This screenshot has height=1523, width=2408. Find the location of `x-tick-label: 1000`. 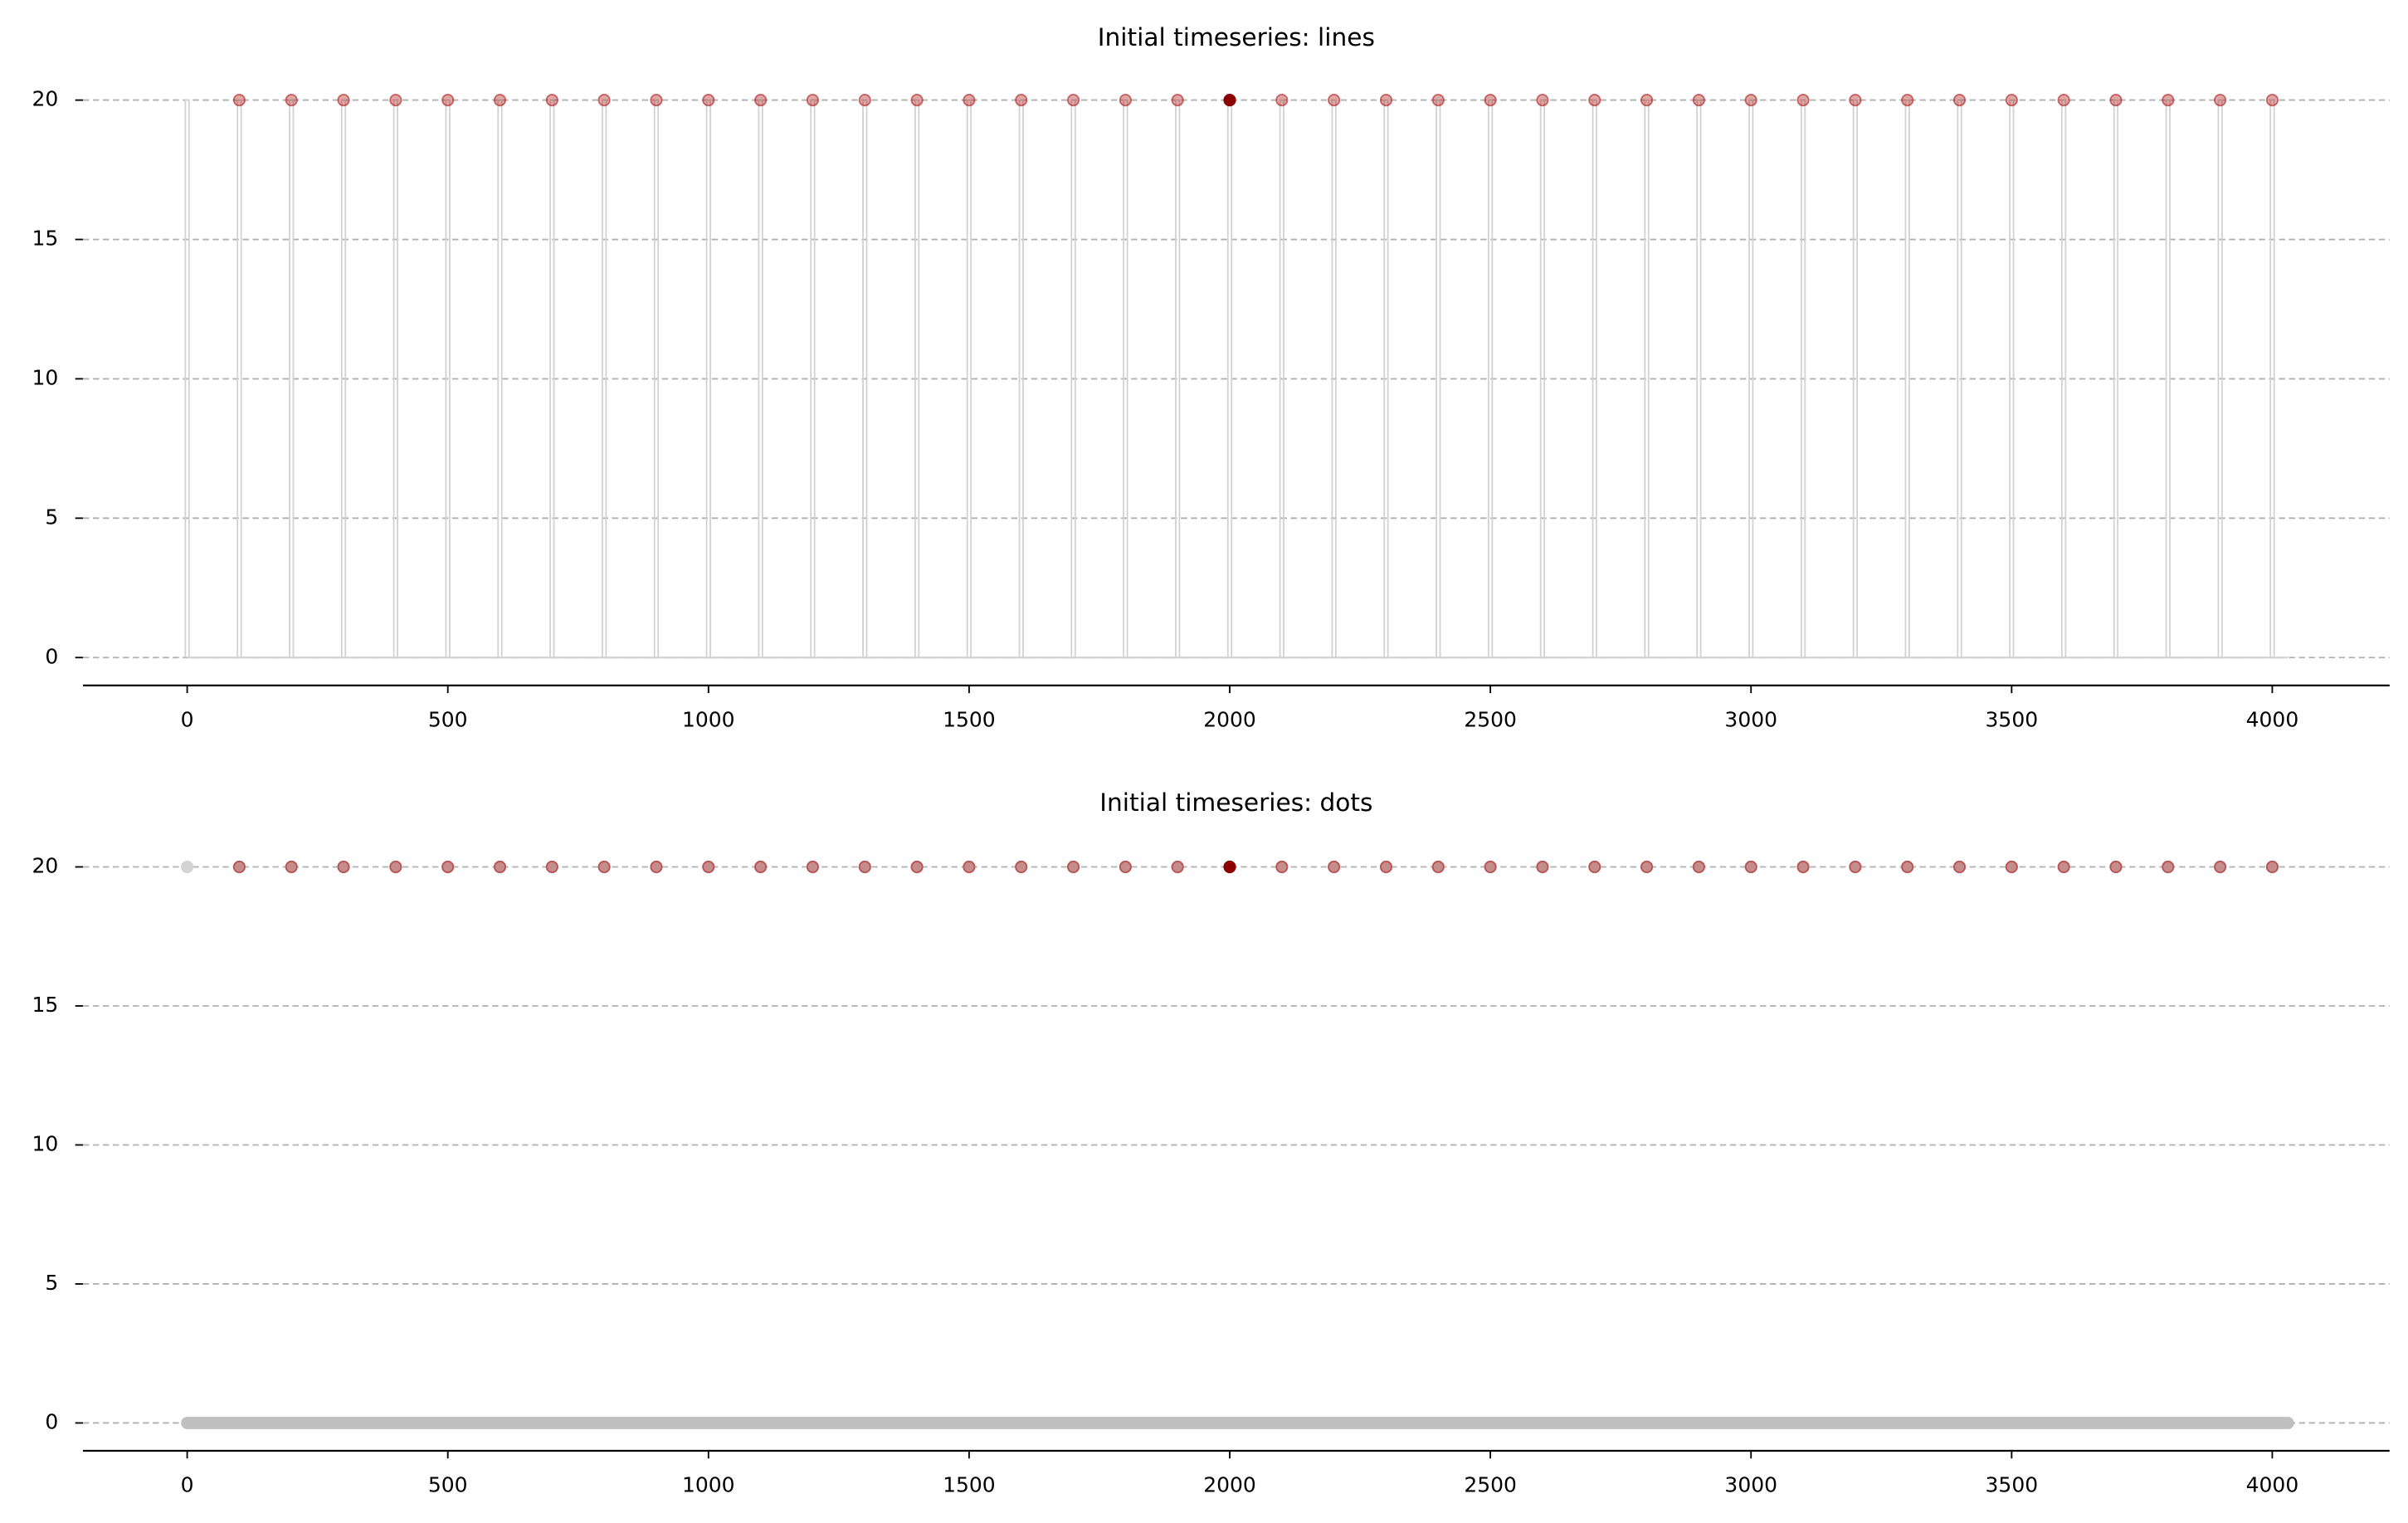

x-tick-label: 1000 is located at coordinates (708, 719).